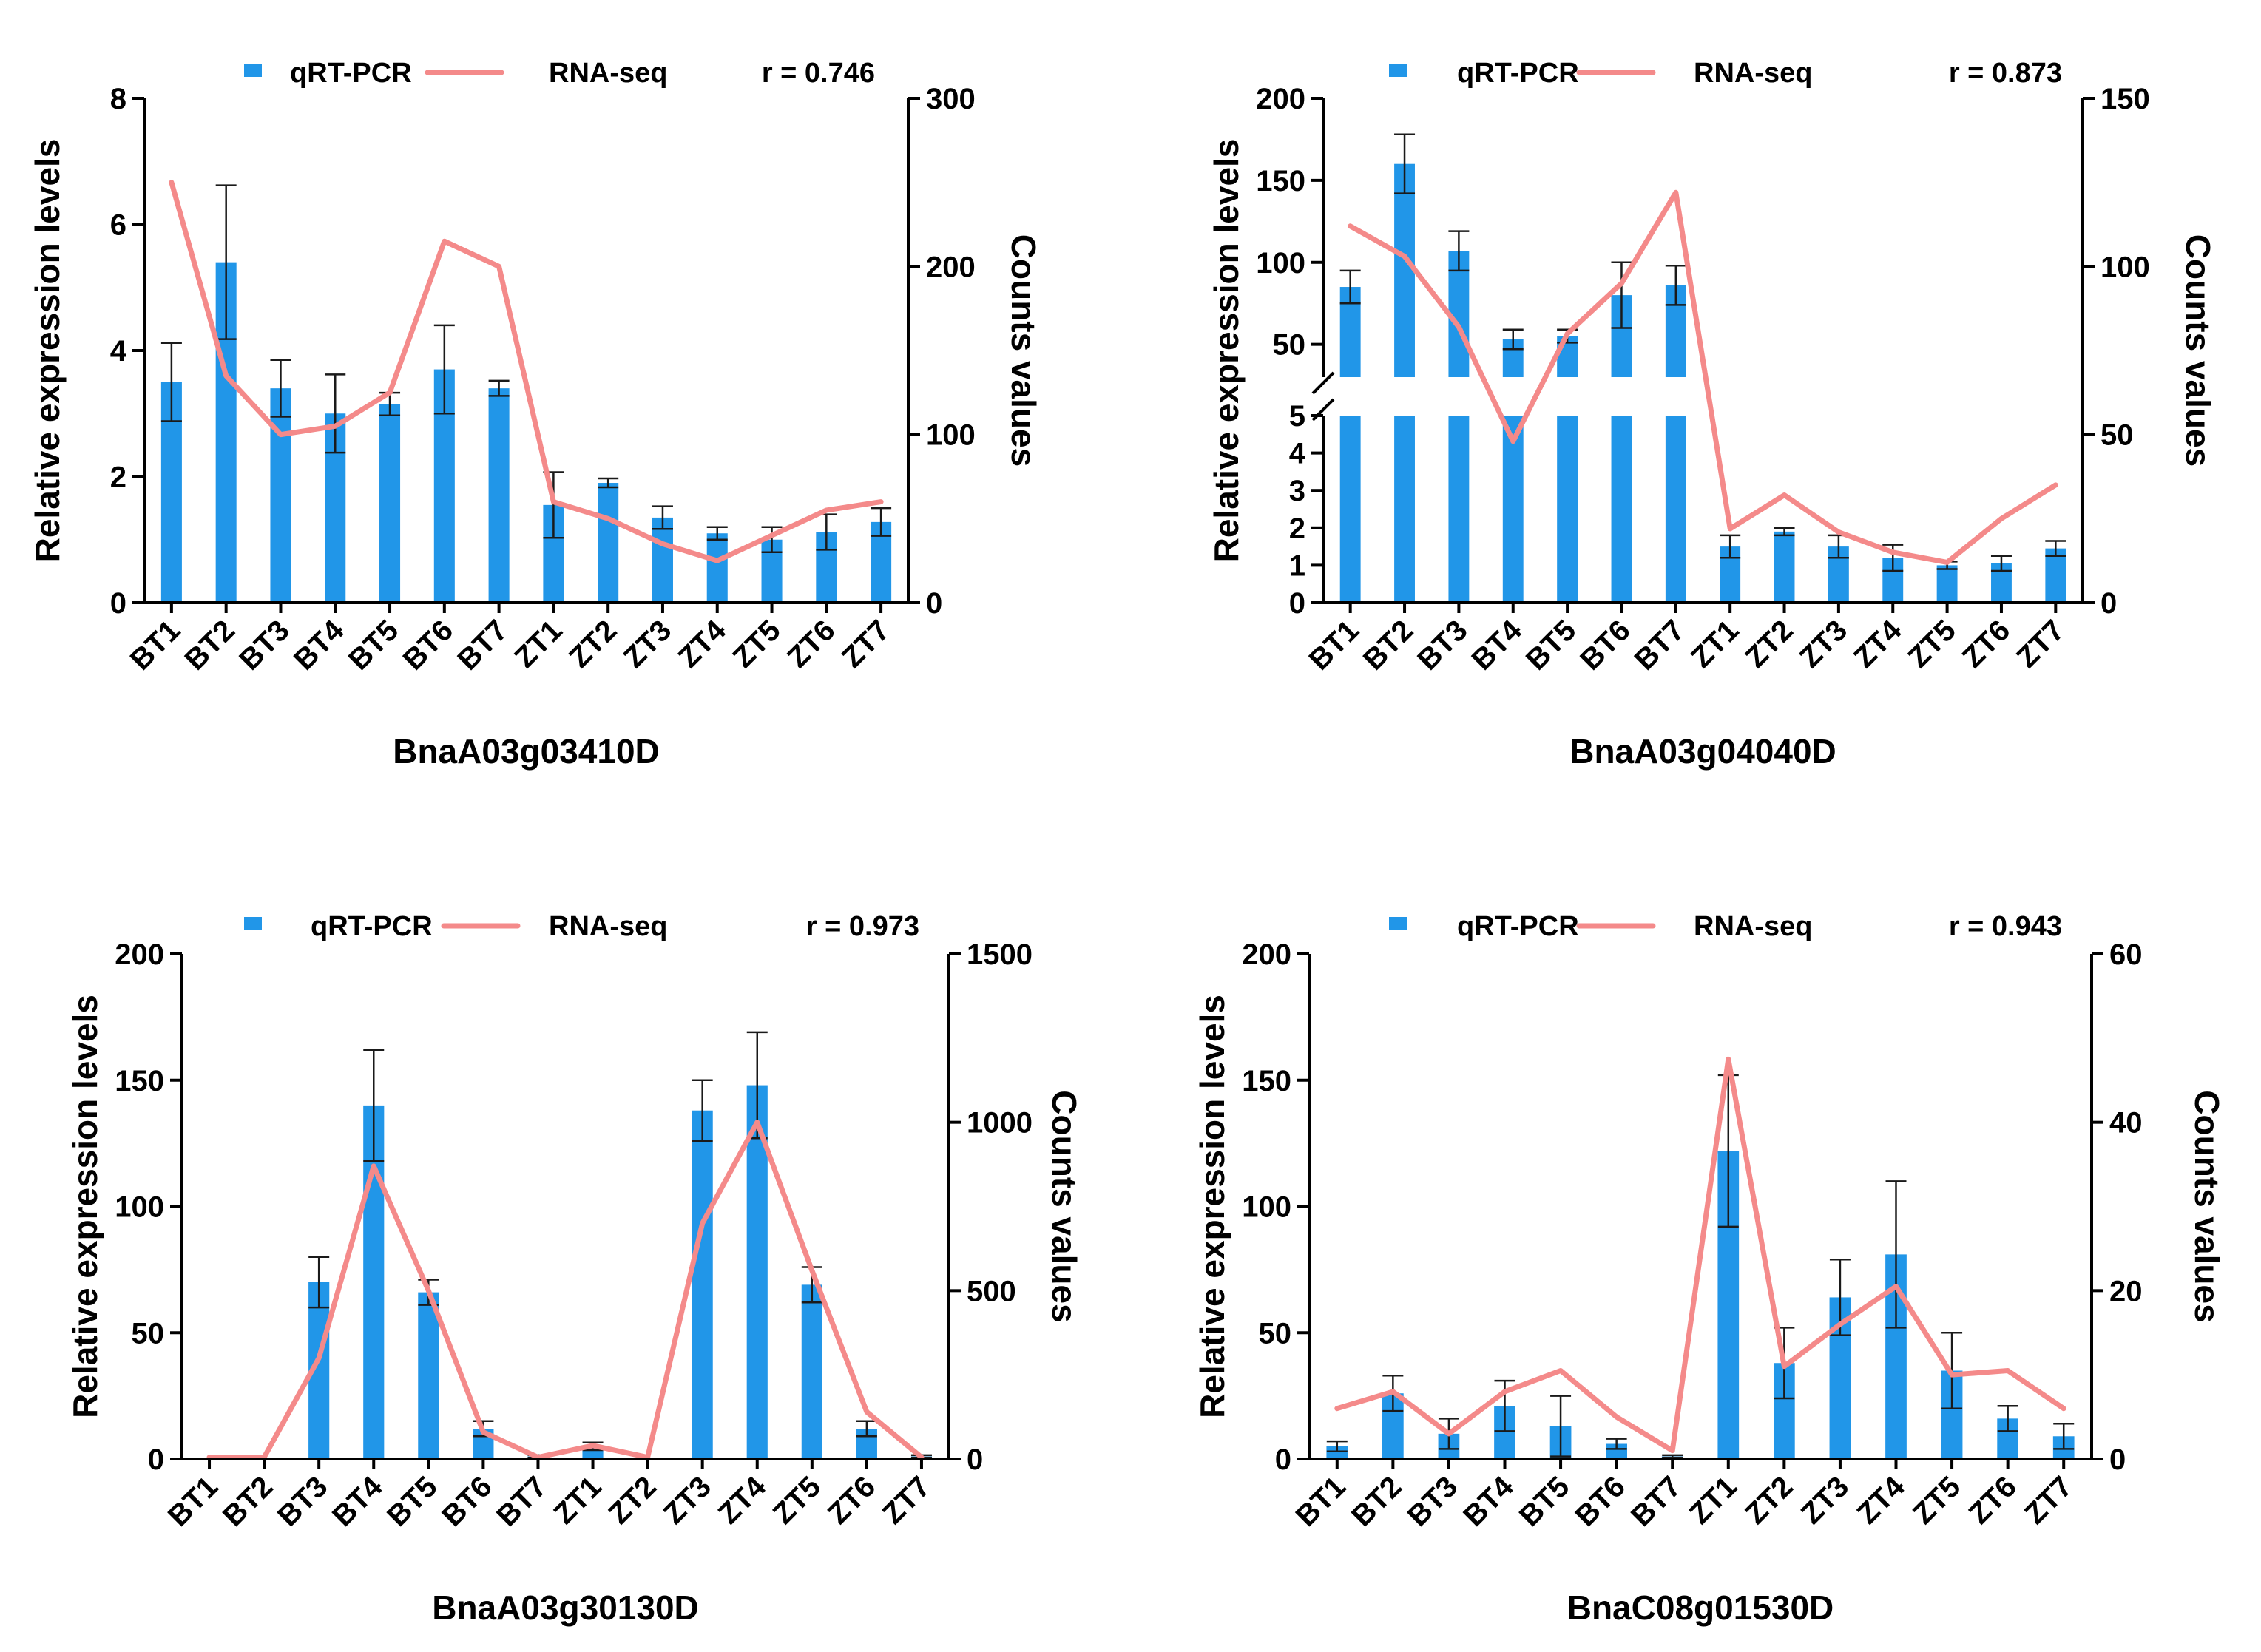  Describe the element at coordinates (2005, 926) in the screenshot. I see `correlation-label: r = 0.943` at that location.